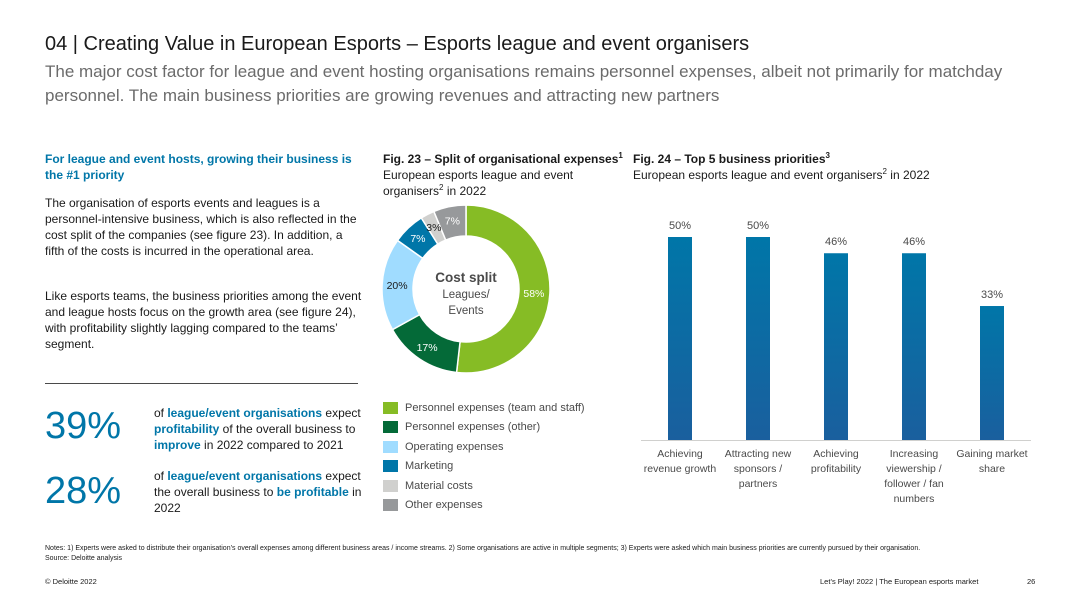 This screenshot has width=1080, height=608. Describe the element at coordinates (439, 485) in the screenshot. I see `legend-label: Material costs` at that location.